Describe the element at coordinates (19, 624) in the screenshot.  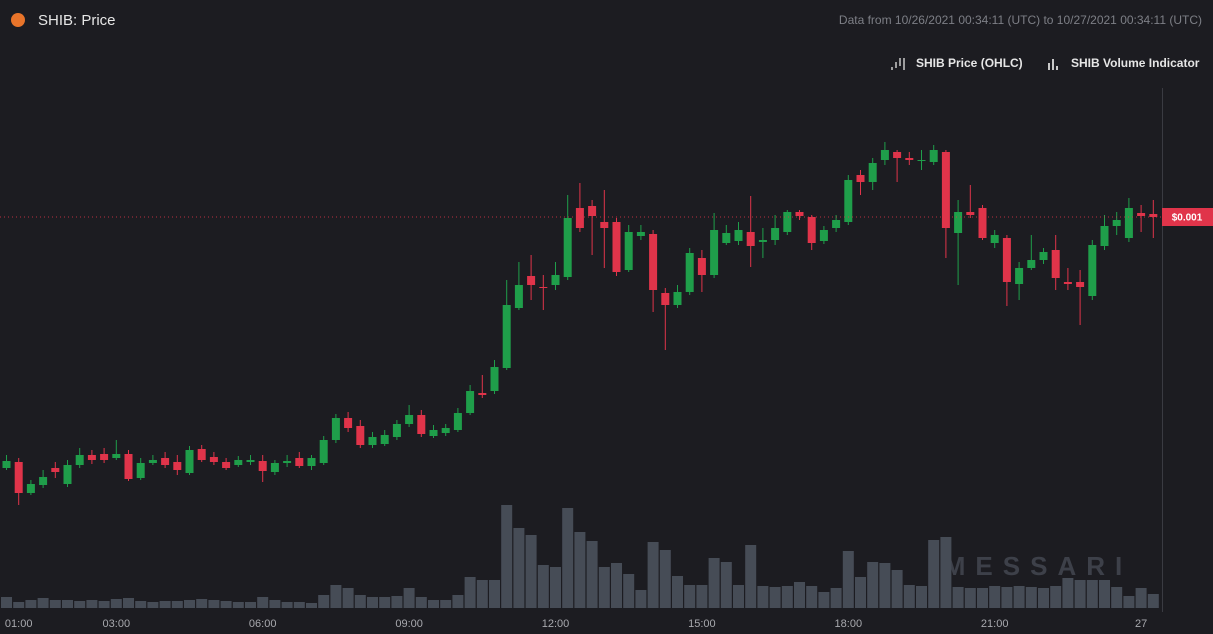
I see `x-tick-label: 01:00` at that location.